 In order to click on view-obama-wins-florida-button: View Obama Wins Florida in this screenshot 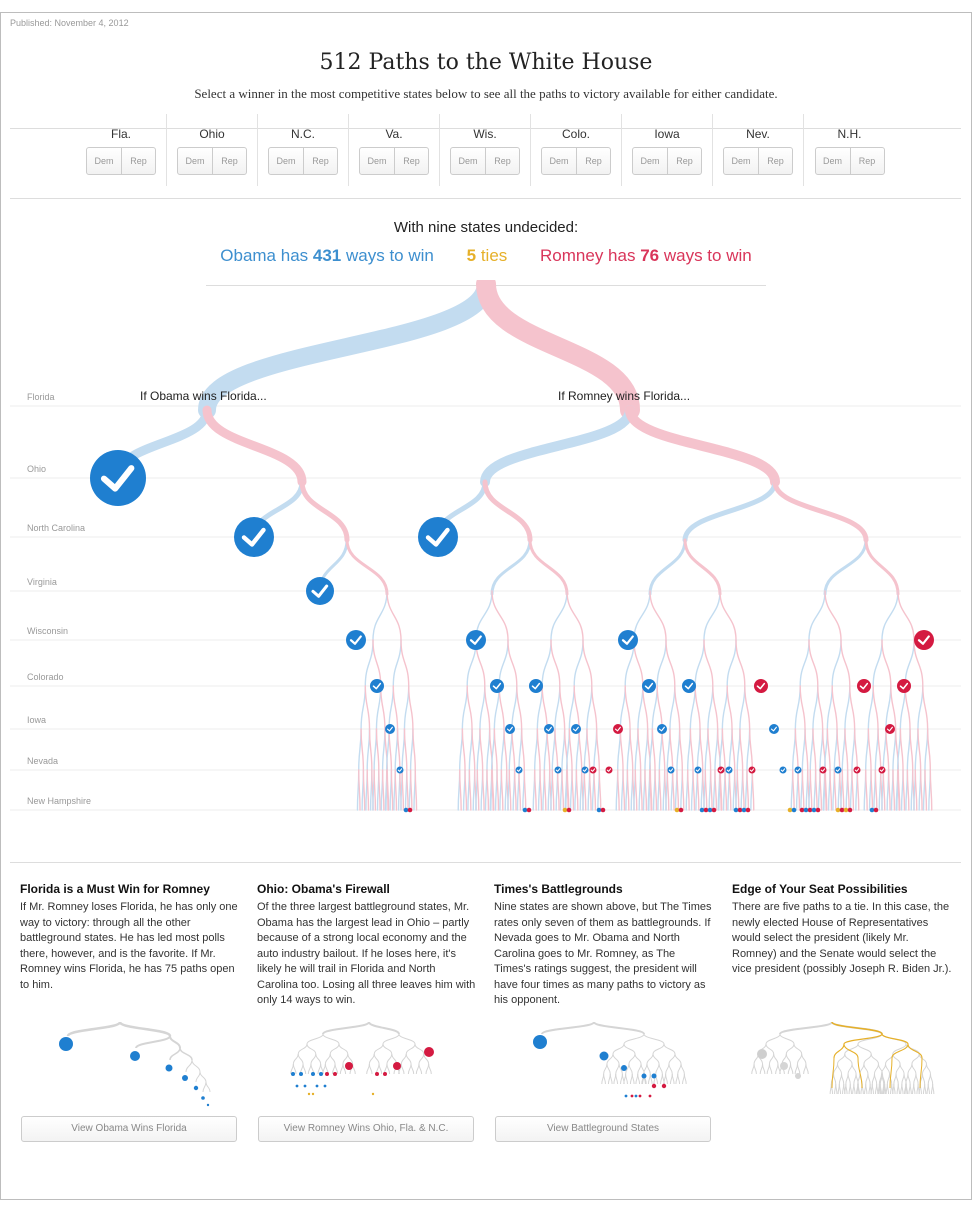, I will do `click(129, 1129)`.